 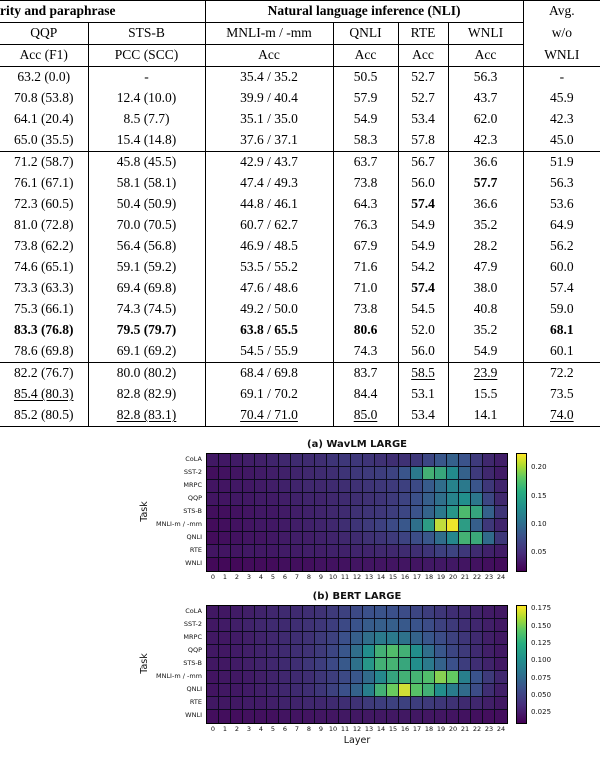 I want to click on value-text: 50.5, so click(x=365, y=77).